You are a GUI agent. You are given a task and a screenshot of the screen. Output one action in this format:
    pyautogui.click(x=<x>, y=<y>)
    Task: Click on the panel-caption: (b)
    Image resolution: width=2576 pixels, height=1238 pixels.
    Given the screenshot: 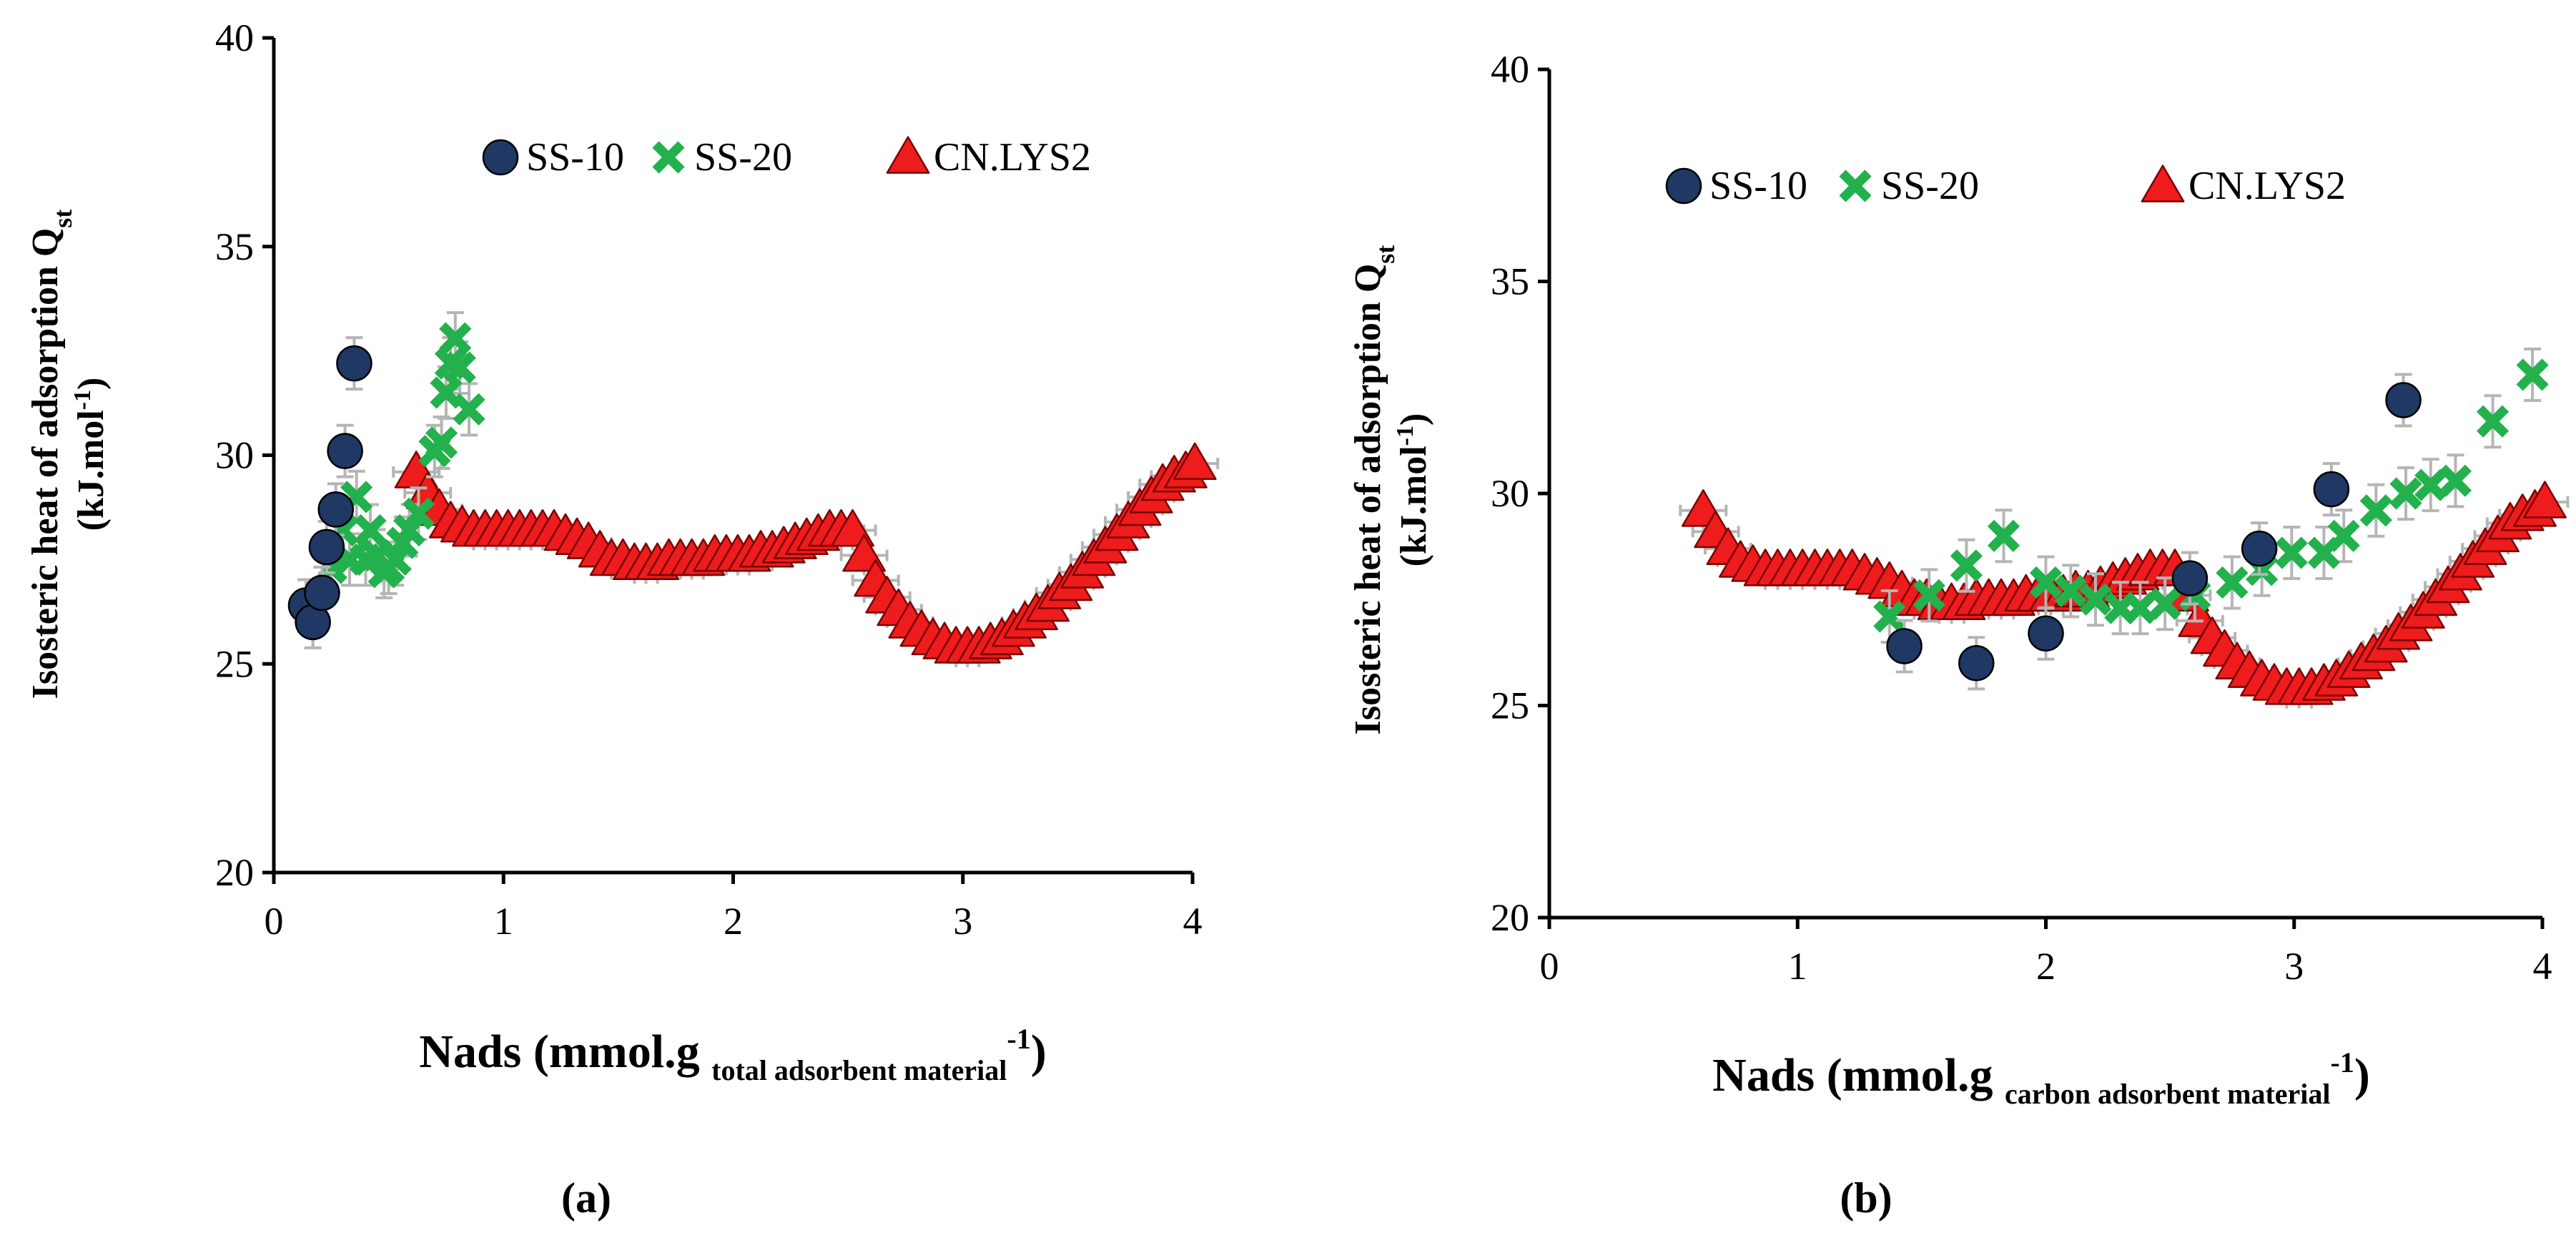 What is the action you would take?
    pyautogui.click(x=1866, y=1198)
    